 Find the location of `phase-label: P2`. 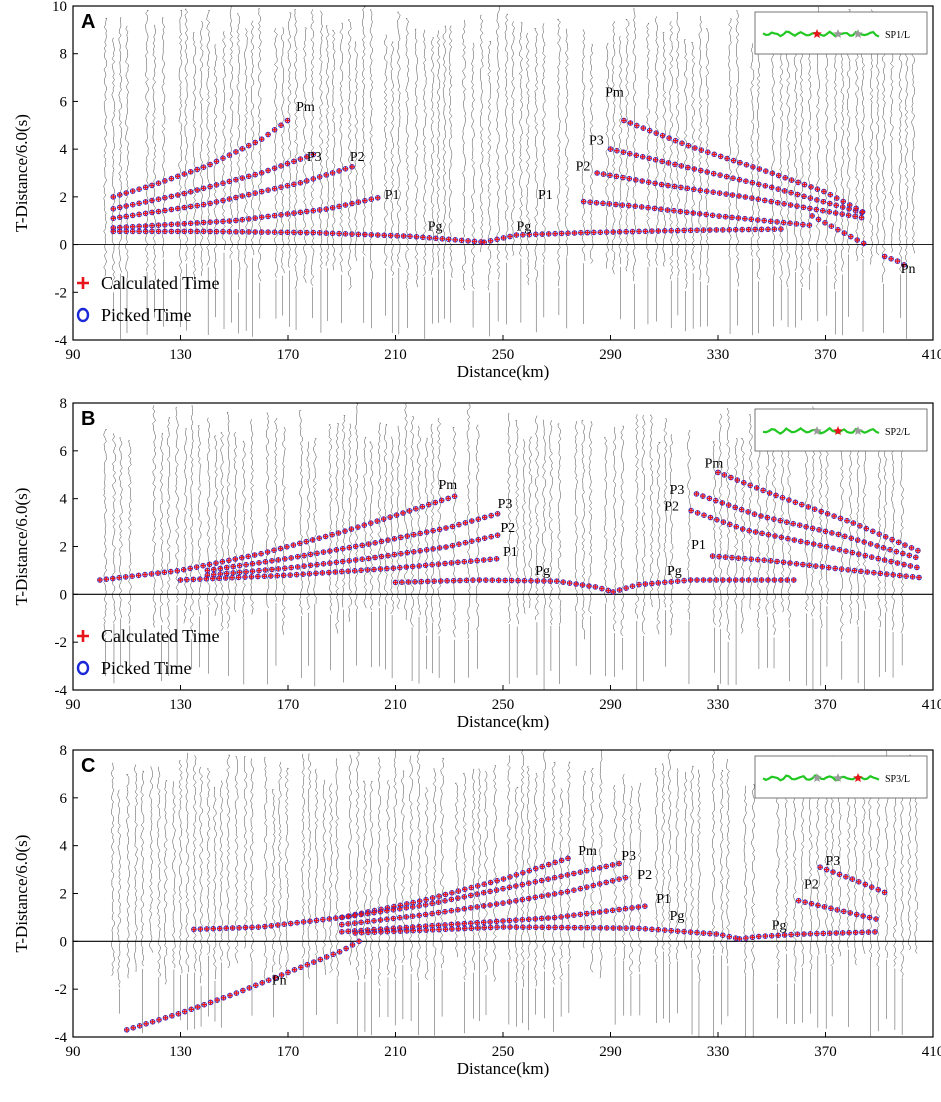

phase-label: P2 is located at coordinates (671, 507).